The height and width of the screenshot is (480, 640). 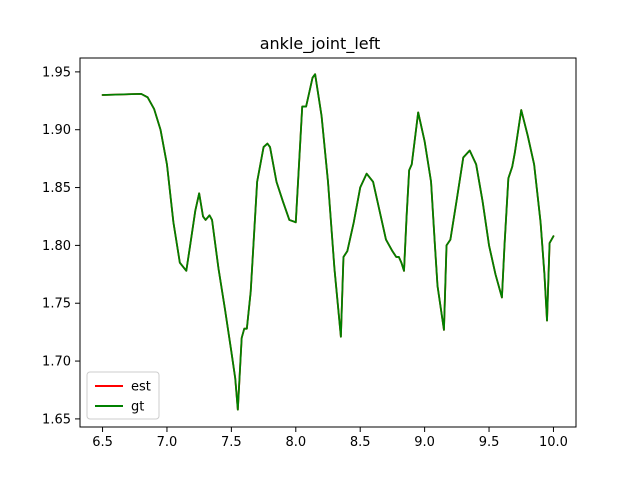 I want to click on y-axis: 1.65 1.70 1.75 1.80 1.85 1.90 1.95, so click(x=61, y=246).